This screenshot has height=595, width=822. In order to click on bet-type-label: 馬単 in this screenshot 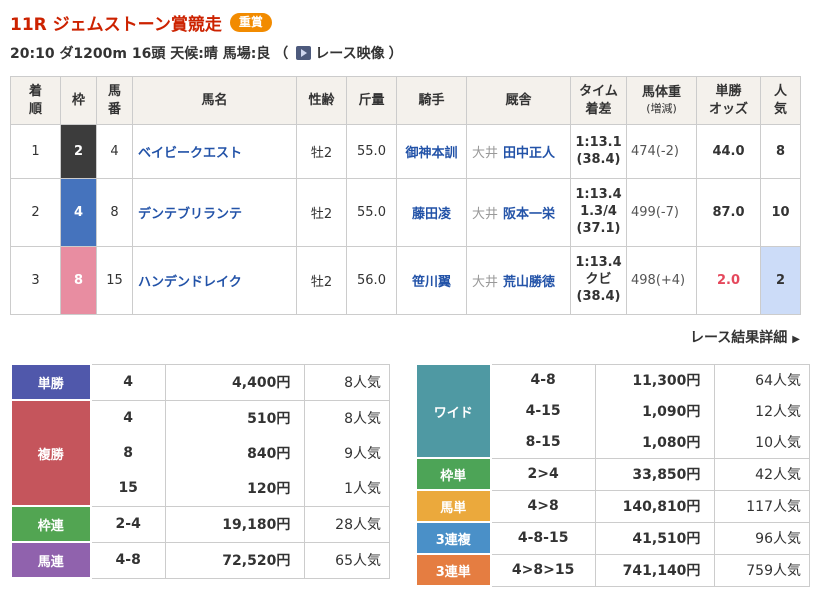, I will do `click(453, 506)`.